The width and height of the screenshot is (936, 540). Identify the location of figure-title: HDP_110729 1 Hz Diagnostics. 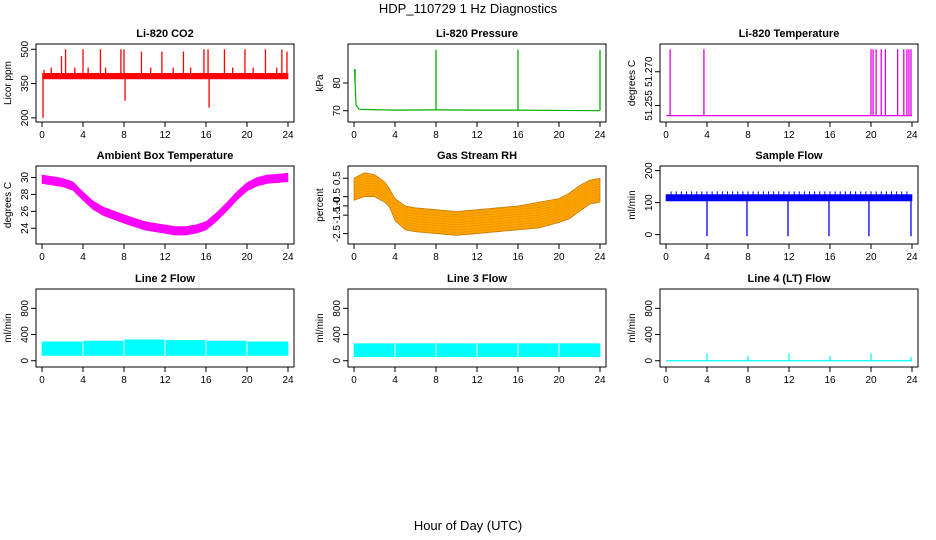
(468, 8).